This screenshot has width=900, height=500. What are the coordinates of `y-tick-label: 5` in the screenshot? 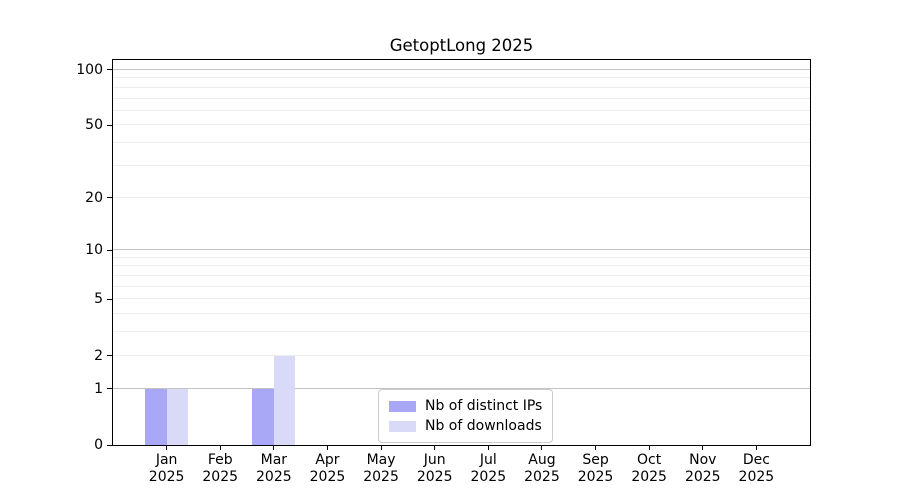 It's located at (98, 299).